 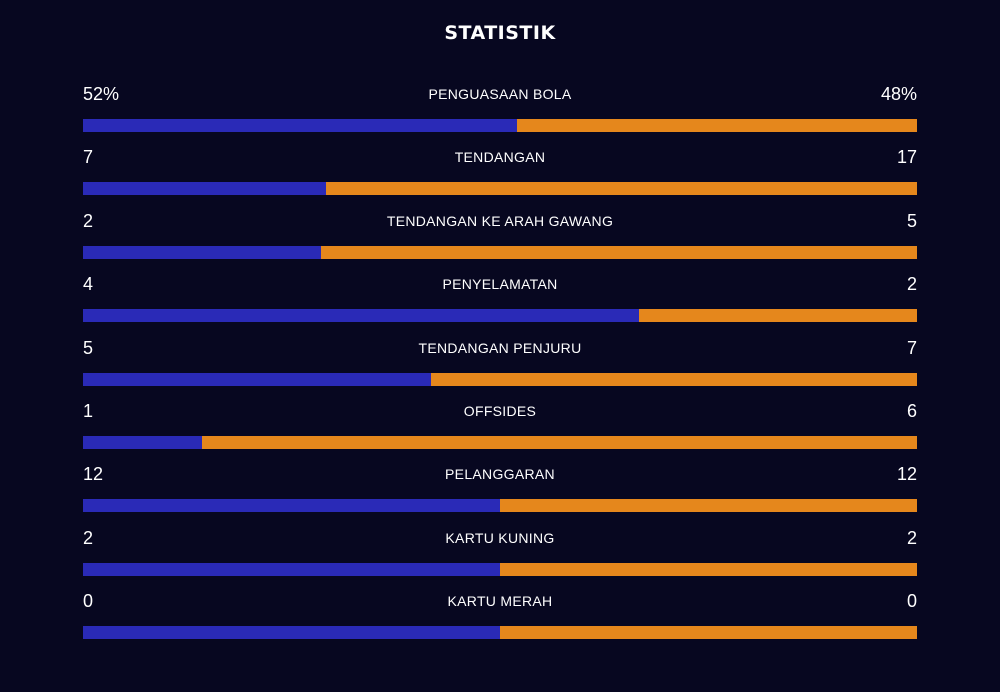 I want to click on away-value: 6, so click(x=911, y=410).